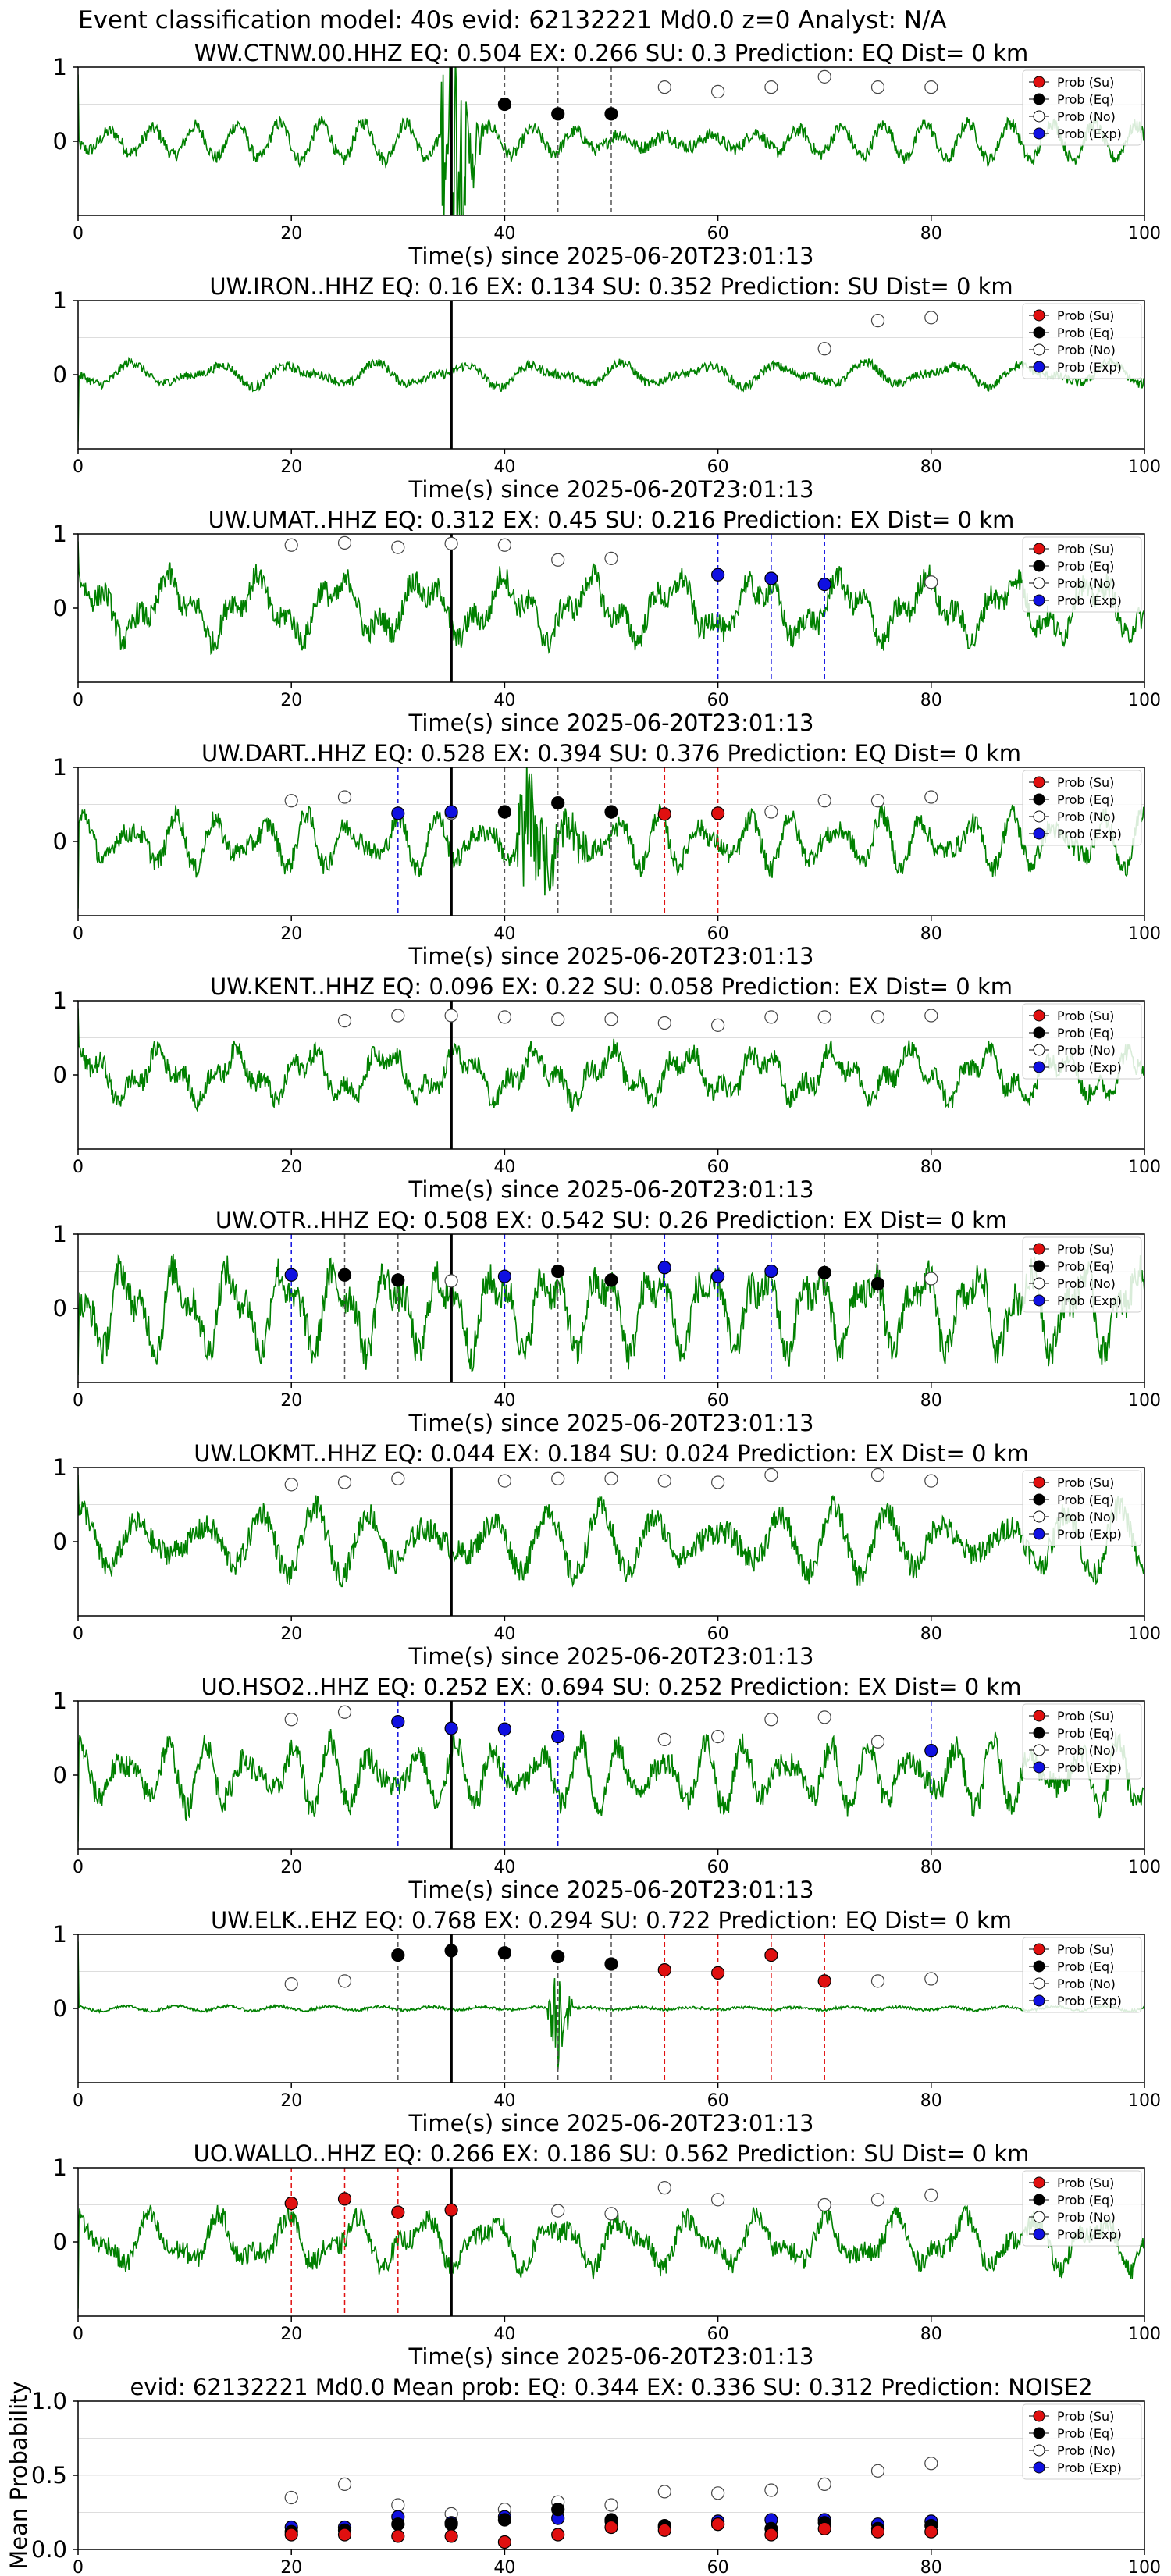  Describe the element at coordinates (1082, 2441) in the screenshot. I see `legend-box` at that location.